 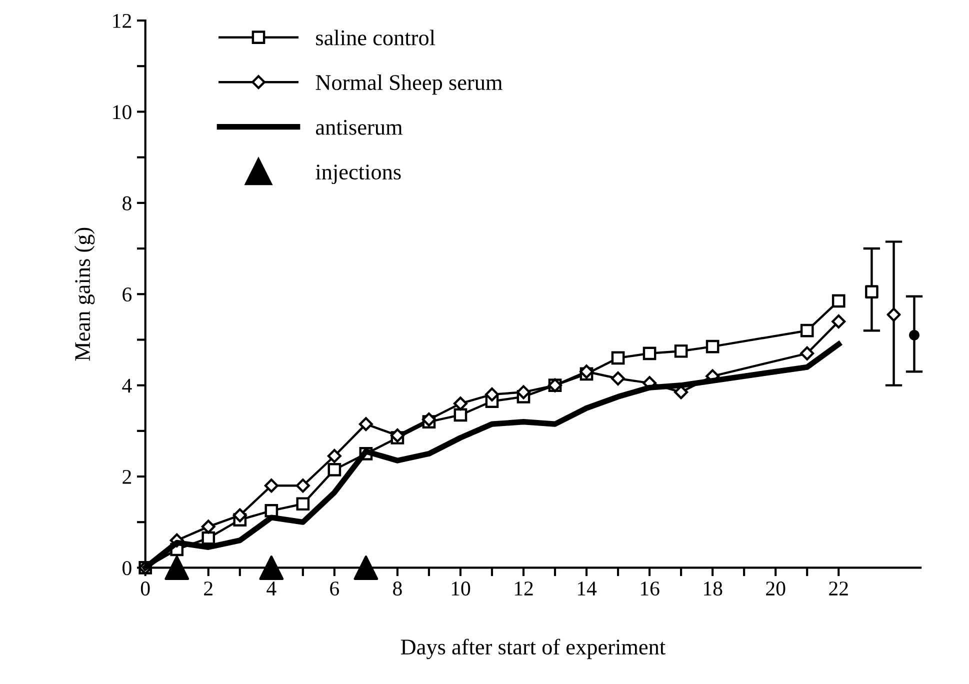 What do you see at coordinates (359, 127) in the screenshot?
I see `legend-label: antiserum` at bounding box center [359, 127].